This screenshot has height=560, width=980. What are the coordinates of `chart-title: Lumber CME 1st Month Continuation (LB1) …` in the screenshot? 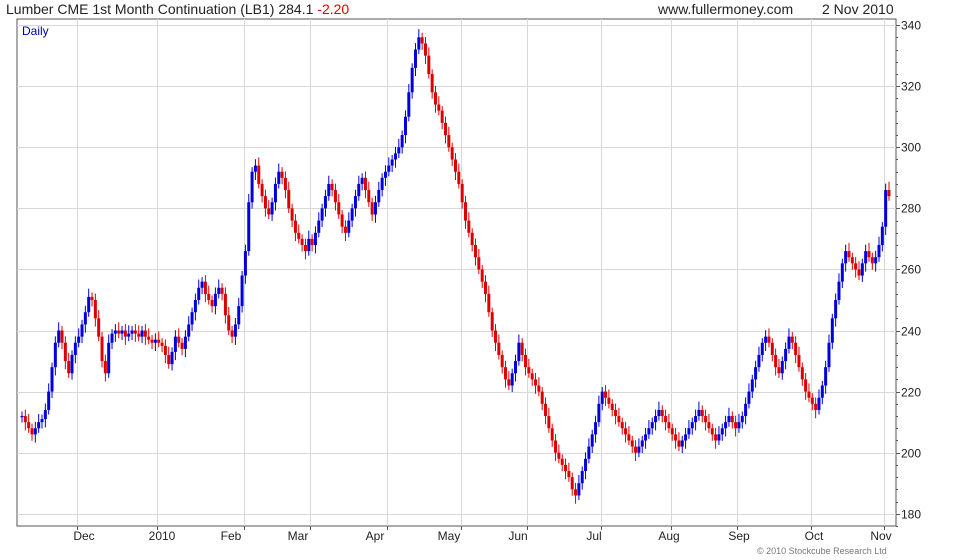 It's located at (177, 9).